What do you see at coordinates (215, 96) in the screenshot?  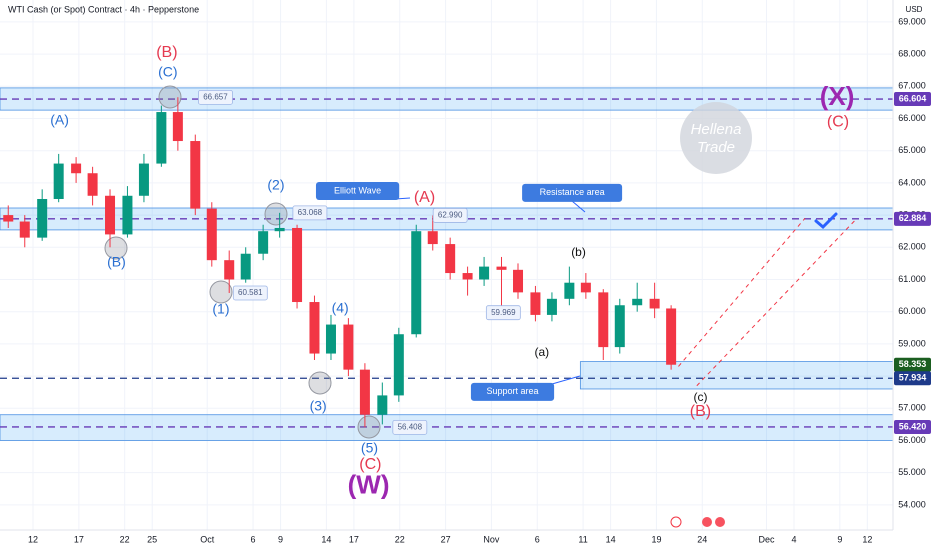 I see `price-tag: 66.657` at bounding box center [215, 96].